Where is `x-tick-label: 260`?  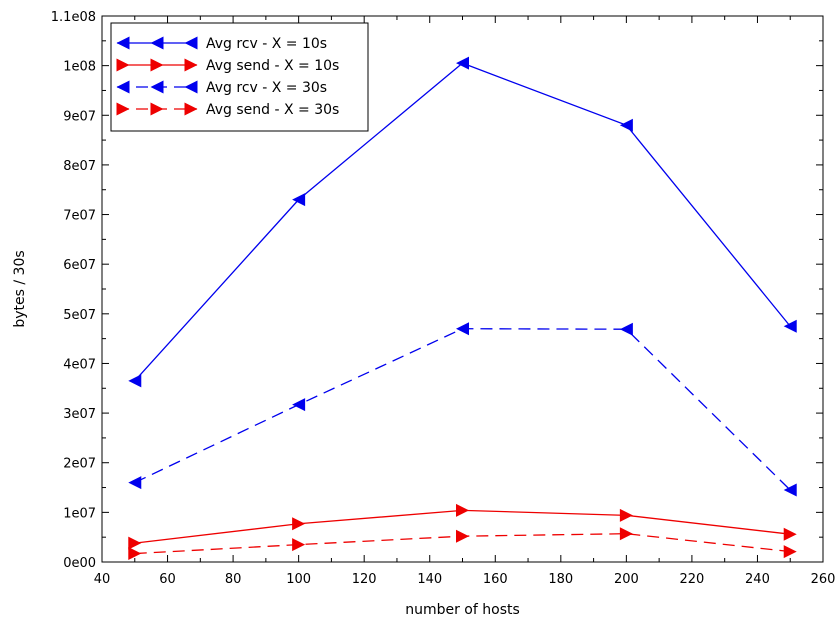
x-tick-label: 260 is located at coordinates (823, 579).